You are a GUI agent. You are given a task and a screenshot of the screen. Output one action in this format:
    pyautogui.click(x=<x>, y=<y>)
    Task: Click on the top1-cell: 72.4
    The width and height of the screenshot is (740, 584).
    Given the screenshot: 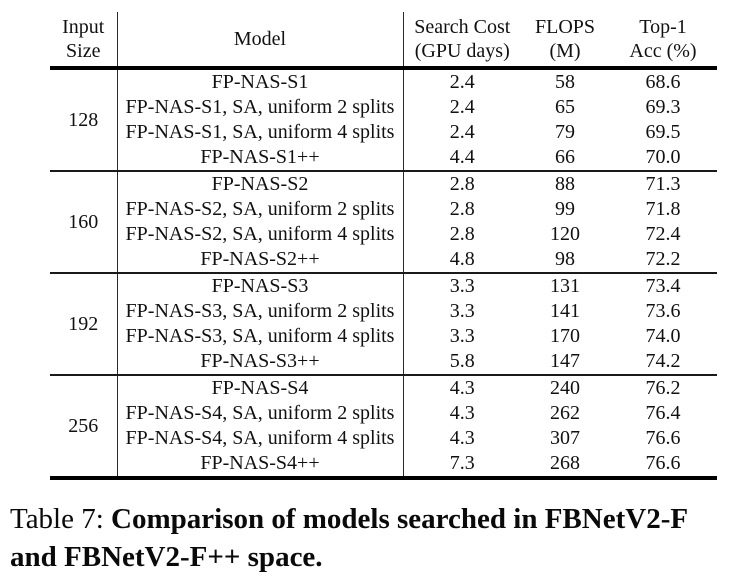 What is the action you would take?
    pyautogui.click(x=663, y=234)
    